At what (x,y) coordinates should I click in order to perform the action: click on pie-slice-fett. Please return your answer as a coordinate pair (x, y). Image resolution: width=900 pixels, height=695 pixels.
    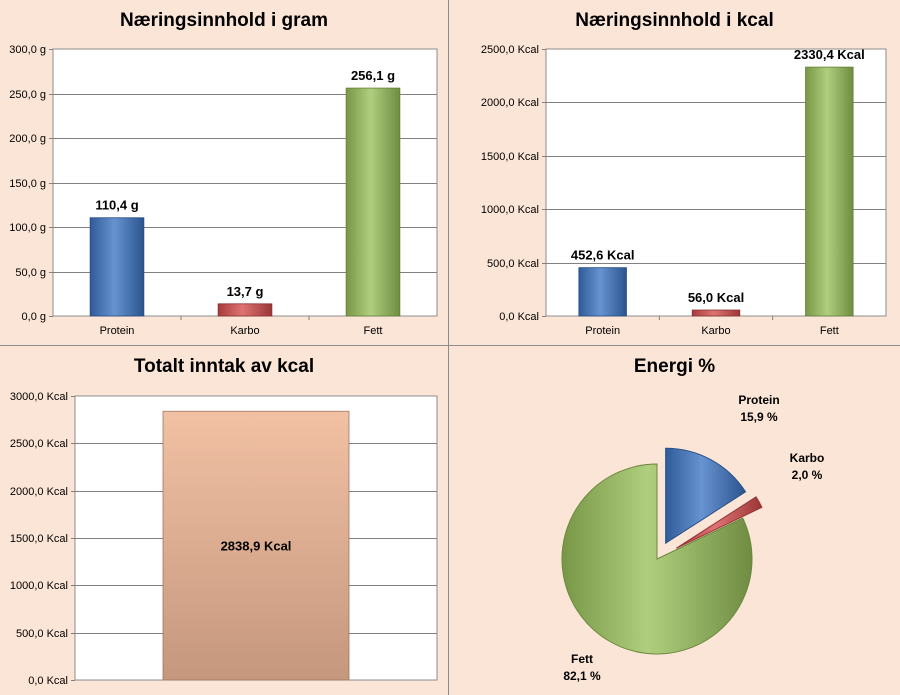
    Looking at the image, I should click on (657, 559).